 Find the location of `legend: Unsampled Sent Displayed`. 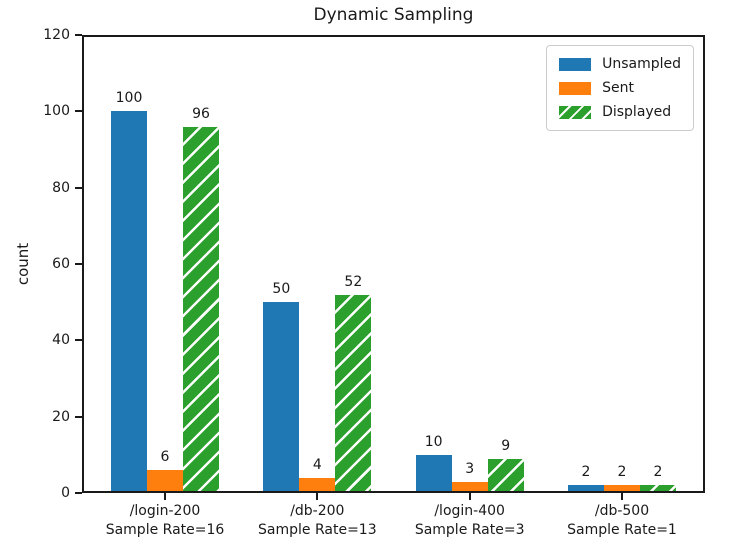

legend: Unsampled Sent Displayed is located at coordinates (620, 88).